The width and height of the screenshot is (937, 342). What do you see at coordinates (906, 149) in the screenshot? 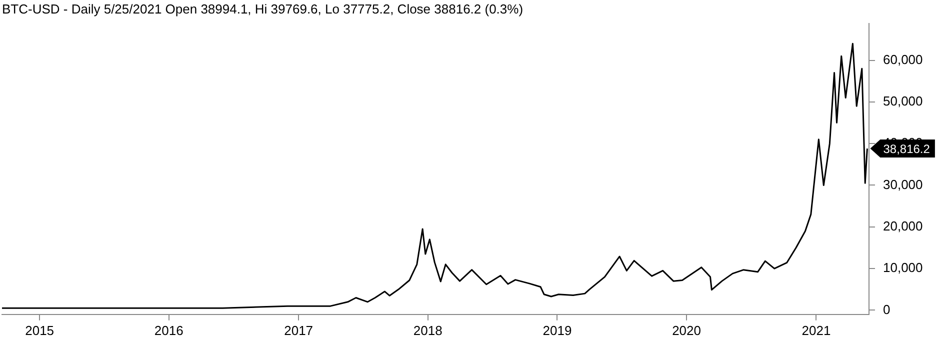
I see `annotation: 38,816.2` at bounding box center [906, 149].